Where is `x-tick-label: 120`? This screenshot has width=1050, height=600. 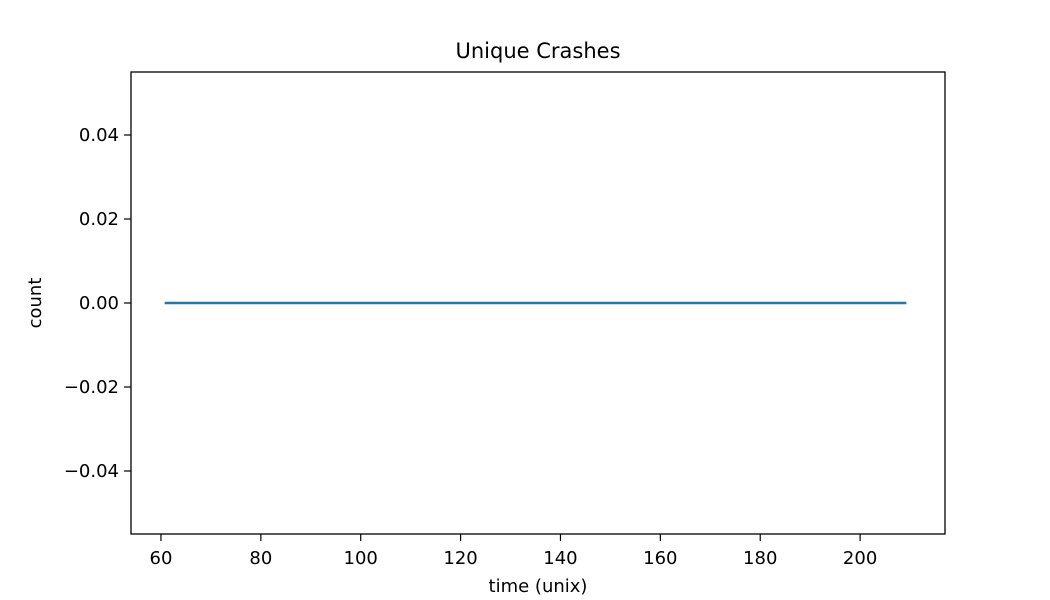 x-tick-label: 120 is located at coordinates (460, 558).